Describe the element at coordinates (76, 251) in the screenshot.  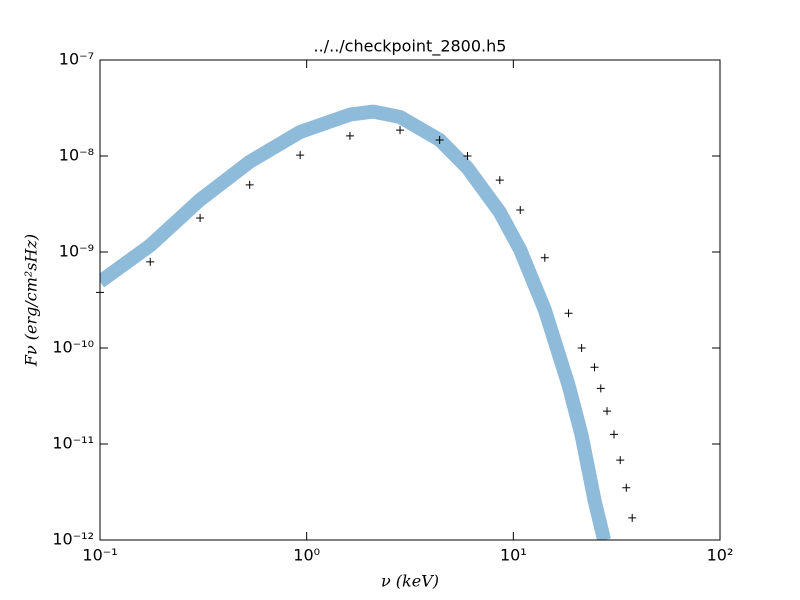
I see `y-tick-label: 10⁻⁹` at that location.